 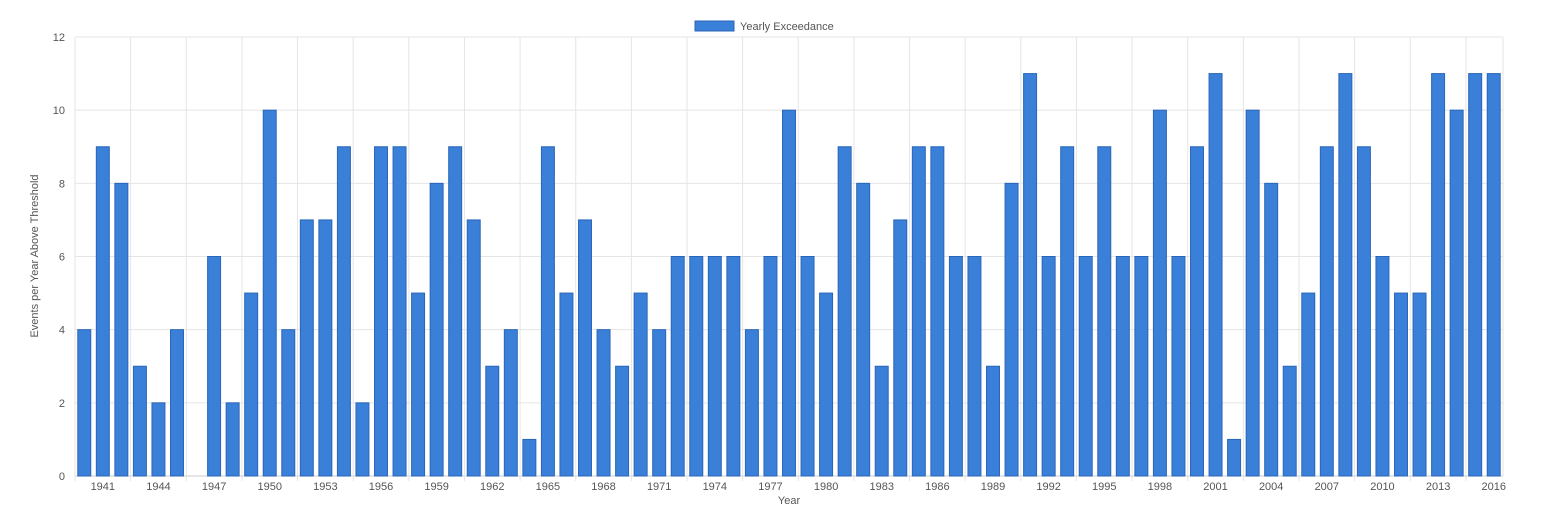 What do you see at coordinates (1252, 293) in the screenshot?
I see `bar-2003` at bounding box center [1252, 293].